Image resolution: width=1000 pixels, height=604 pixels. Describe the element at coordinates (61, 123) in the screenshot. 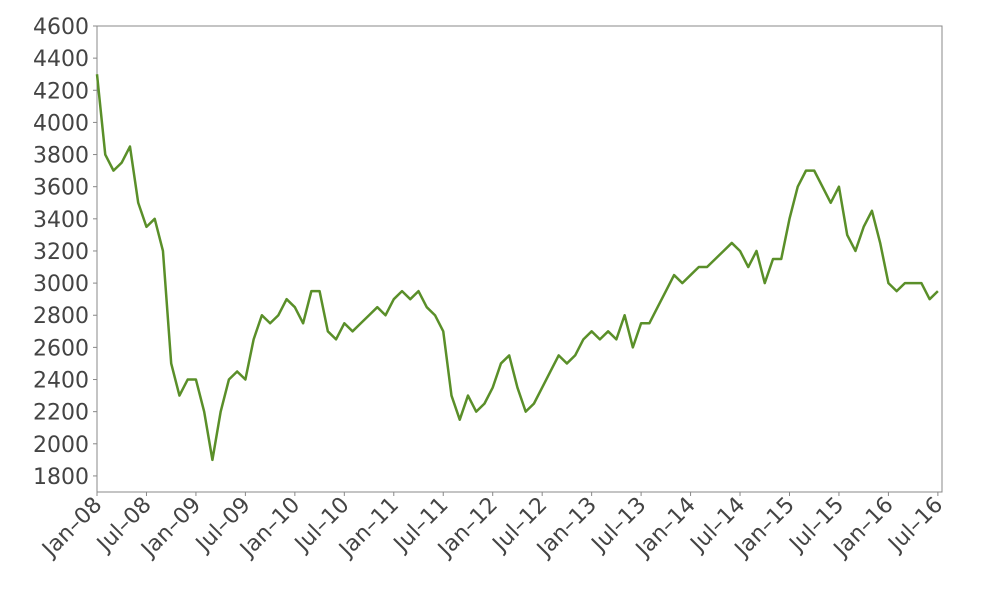

I see `y-tick-label: 4000` at that location.